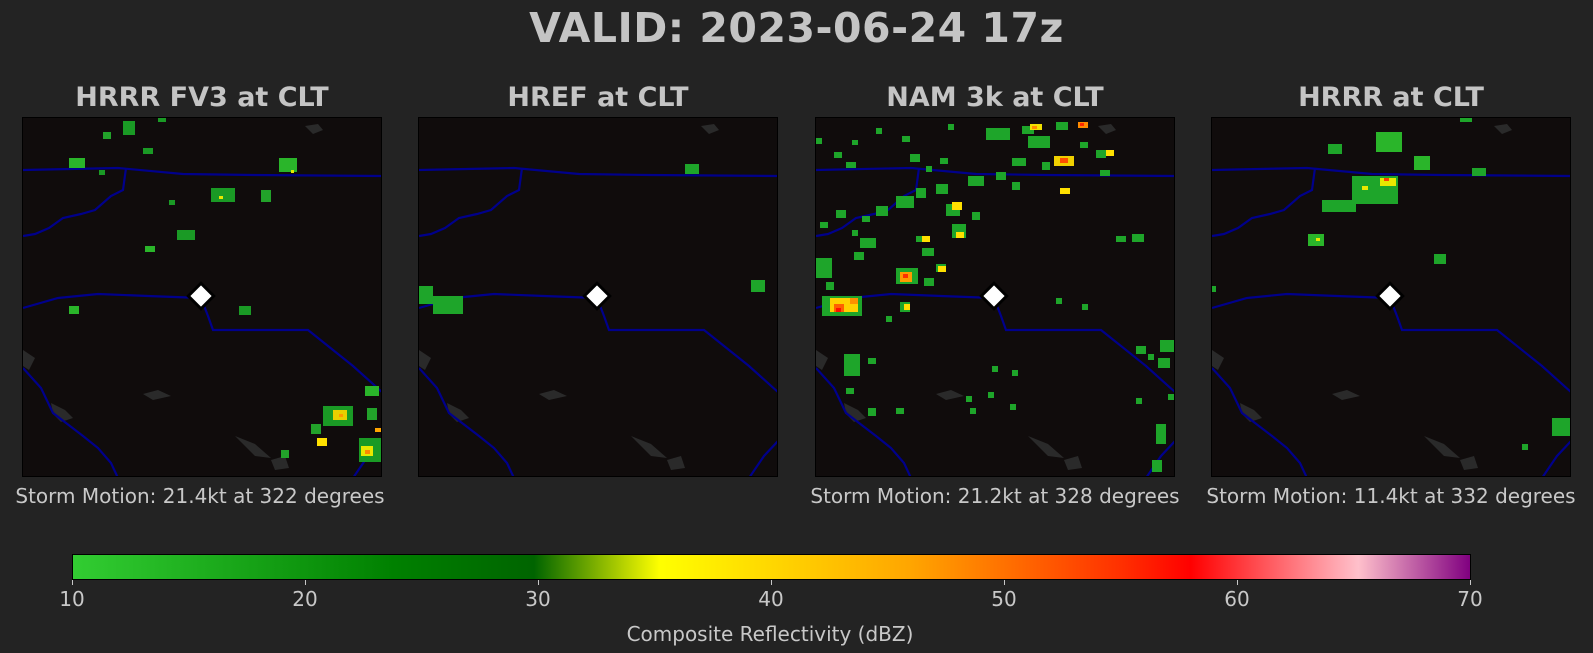 The image size is (1593, 653). Describe the element at coordinates (1391, 496) in the screenshot. I see `storm-motion-hrrr: Storm Motion: 11.4kt at 332 degrees` at that location.